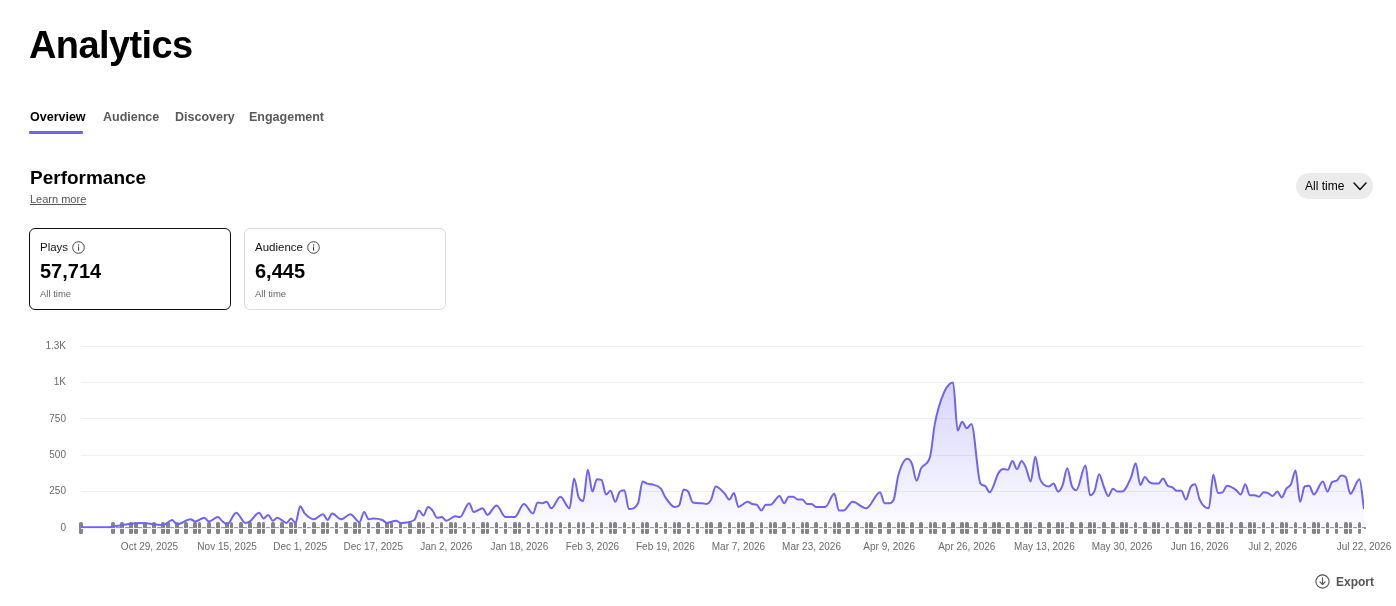 The height and width of the screenshot is (606, 1396). I want to click on x-tick-label: Mar 7, 2026, so click(738, 546).